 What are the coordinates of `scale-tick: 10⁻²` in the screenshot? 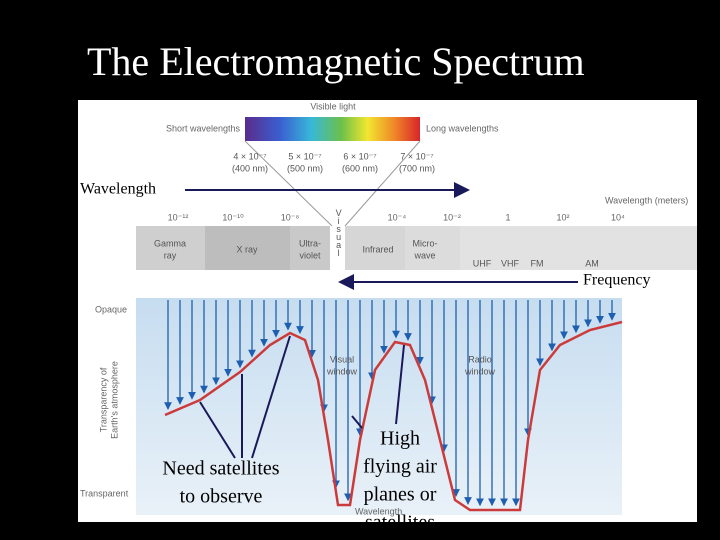 It's located at (452, 217).